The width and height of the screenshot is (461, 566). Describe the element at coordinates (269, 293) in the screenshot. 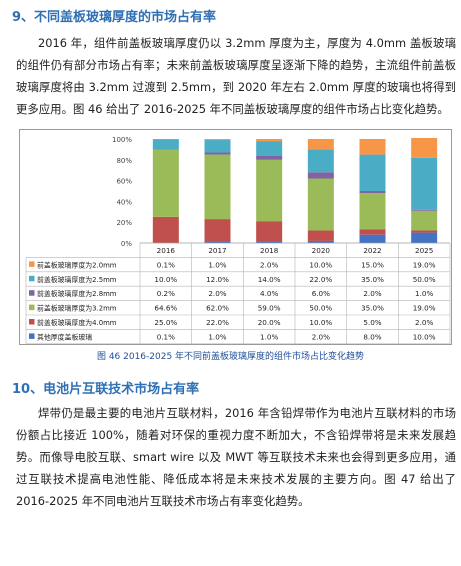

I see `data-label: 4.0%` at that location.